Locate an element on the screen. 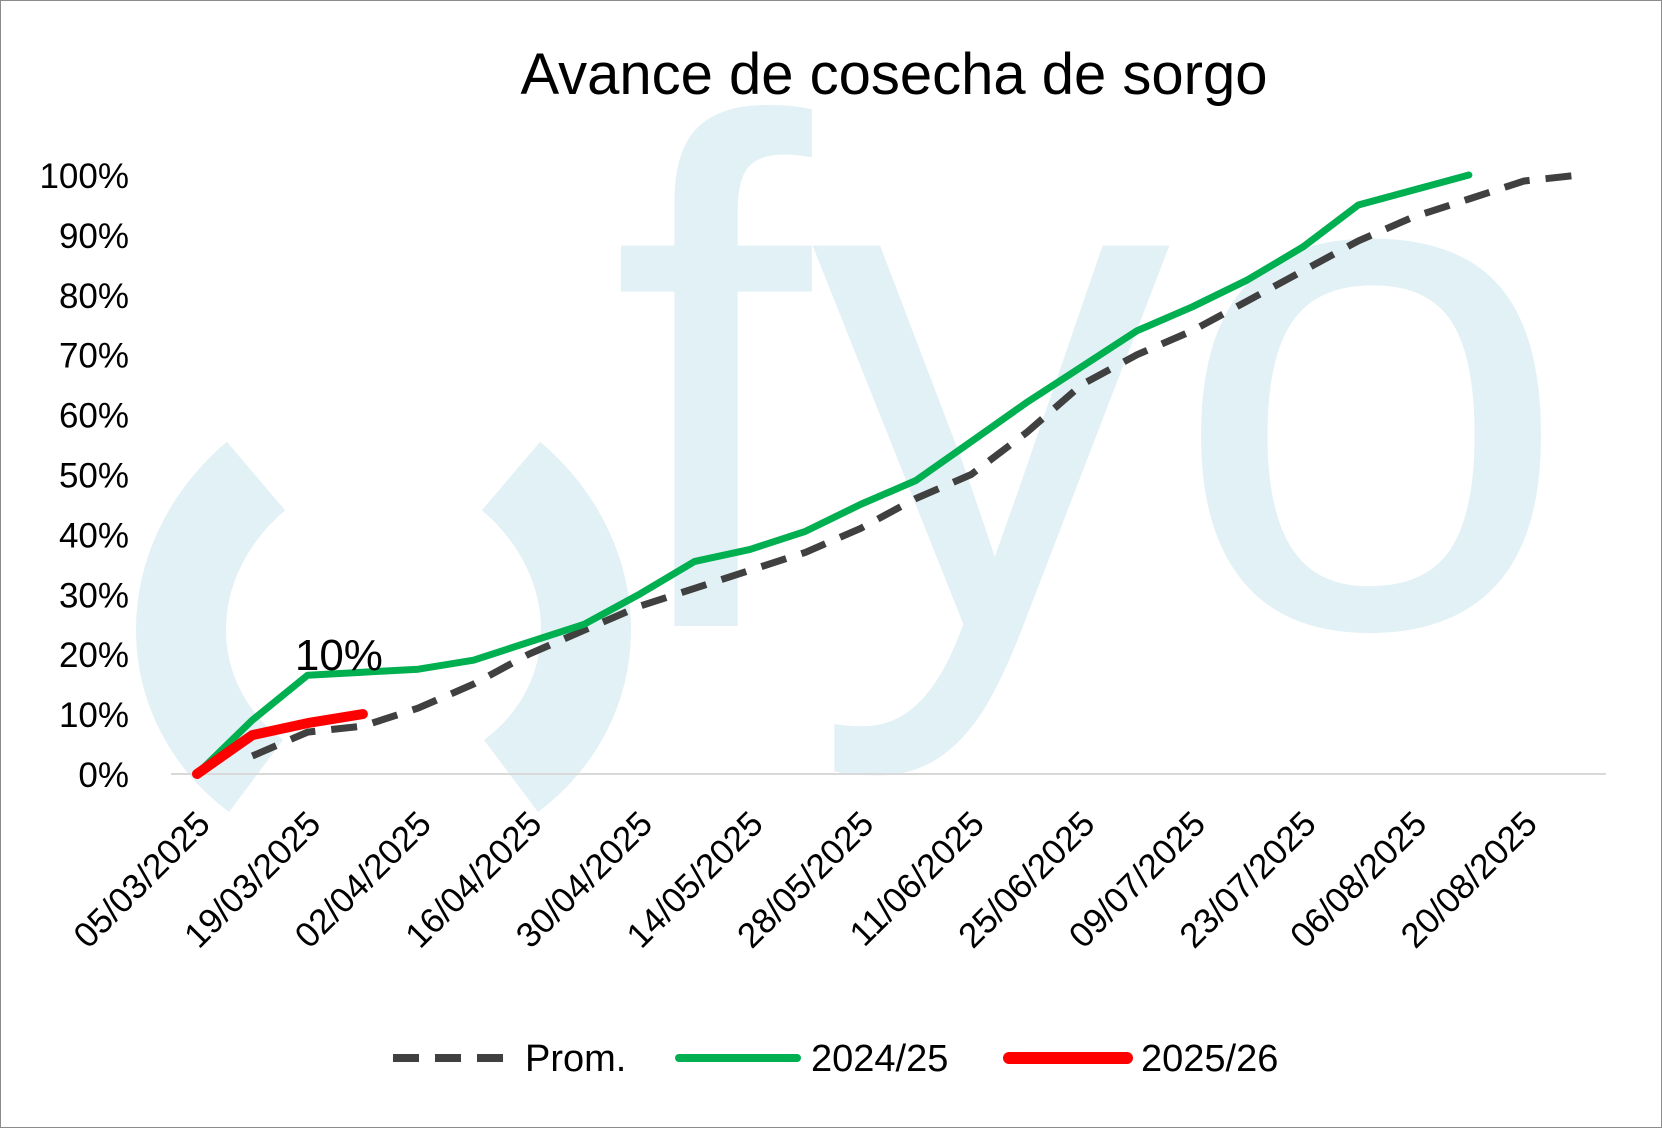  y-tick-label: 50% is located at coordinates (94, 476).